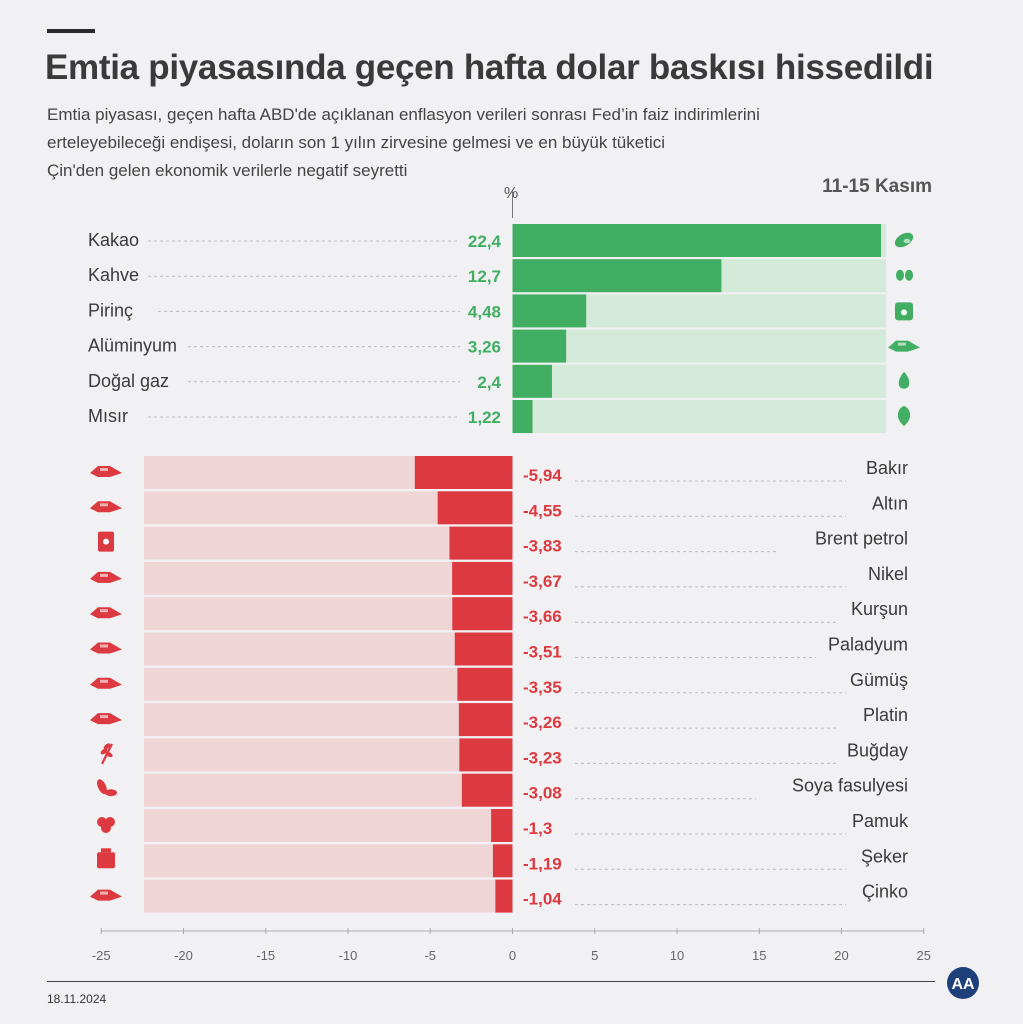 This screenshot has width=1023, height=1024. What do you see at coordinates (904, 380) in the screenshot?
I see `gas-flame-icon` at bounding box center [904, 380].